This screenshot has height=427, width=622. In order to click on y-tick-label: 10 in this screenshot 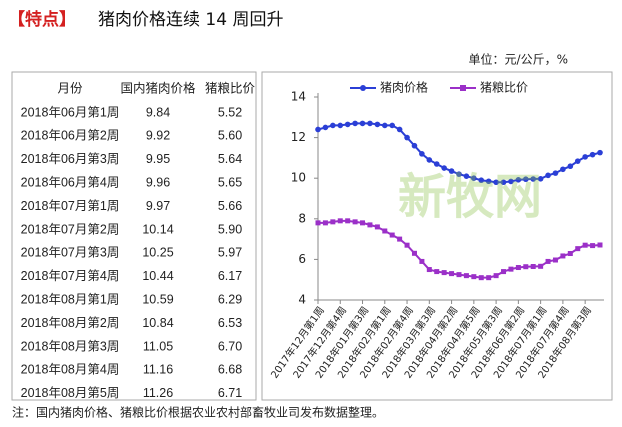, I will do `click(298, 178)`.